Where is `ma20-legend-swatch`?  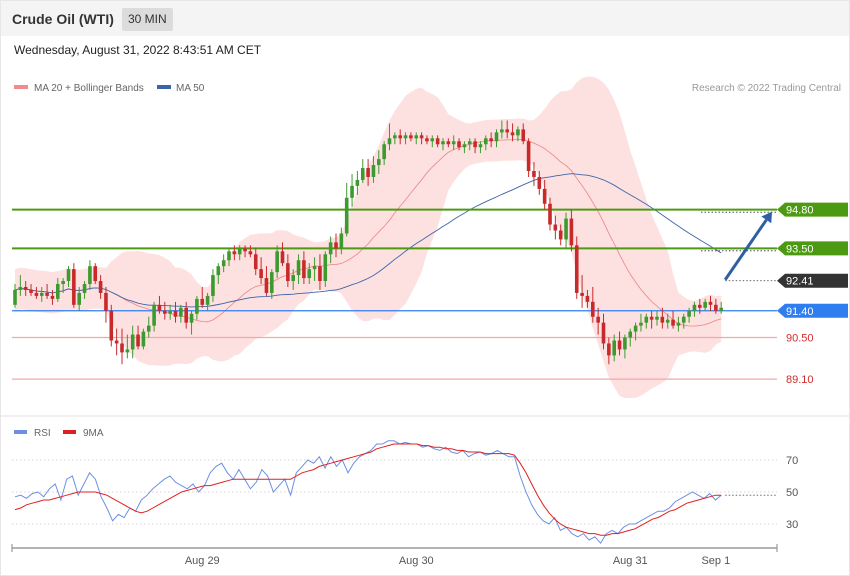
ma20-legend-swatch is located at coordinates (21, 87).